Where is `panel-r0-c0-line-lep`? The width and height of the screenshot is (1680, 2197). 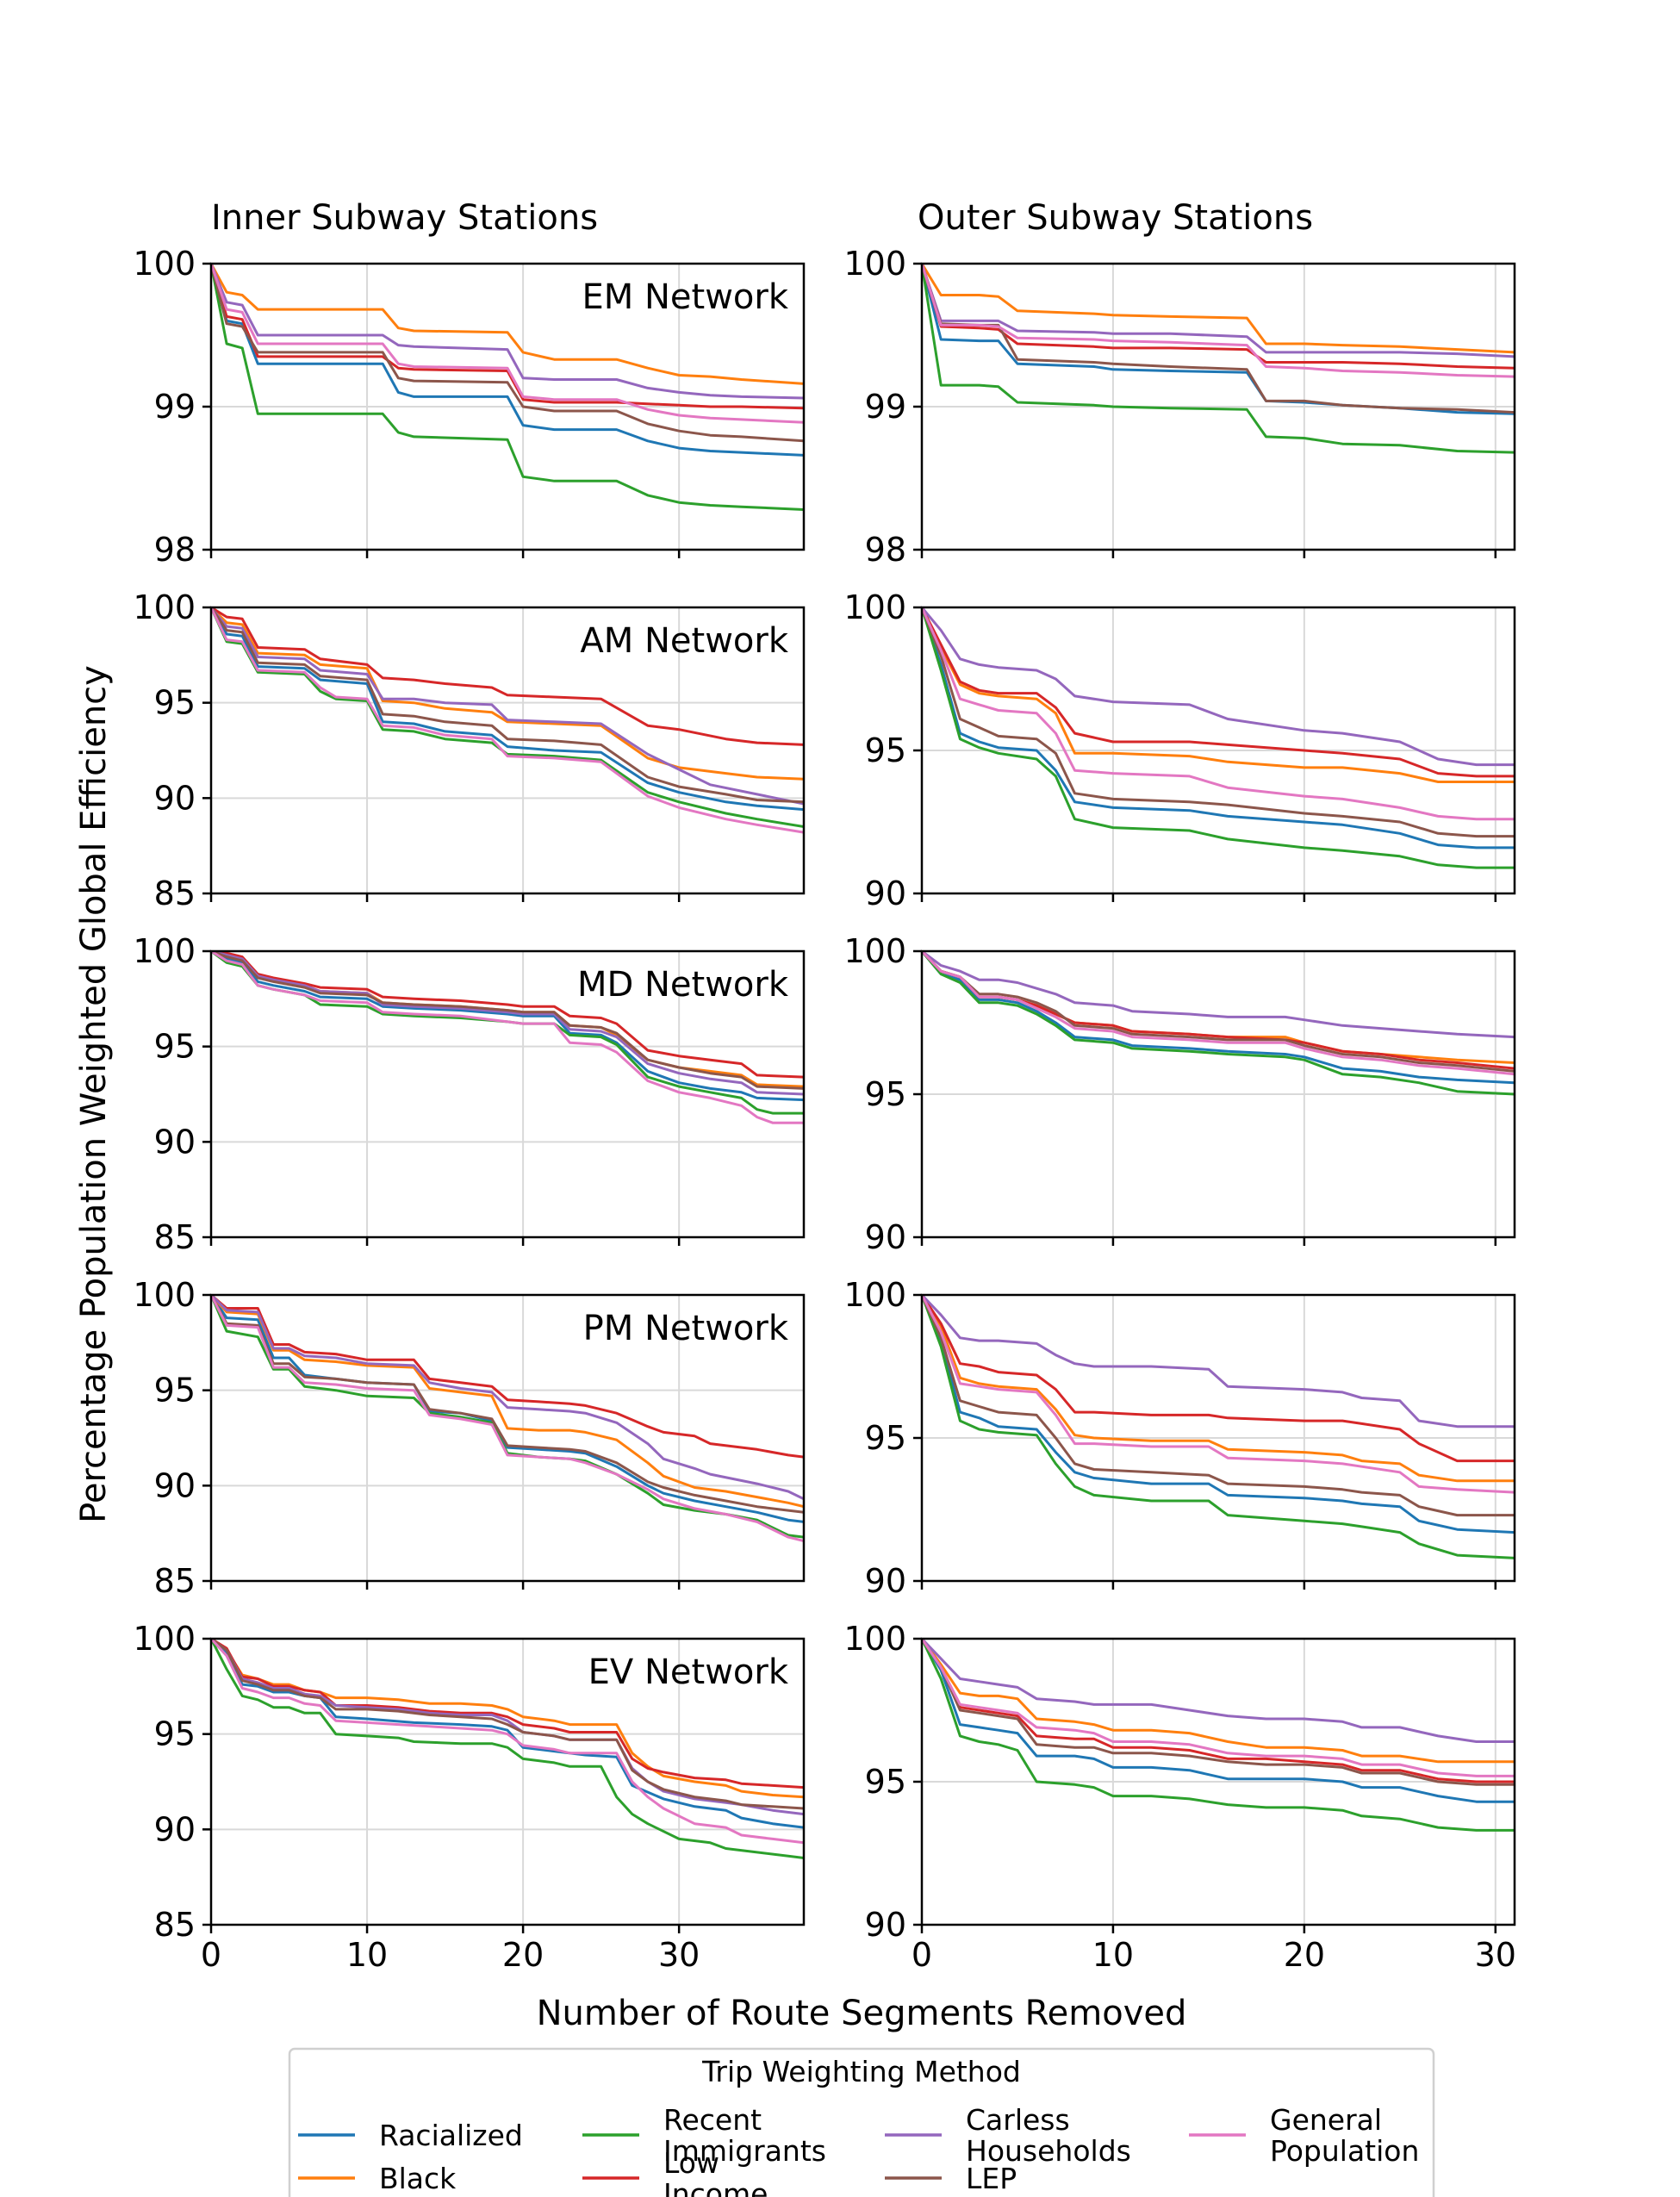 panel-r0-c0-line-lep is located at coordinates (507, 353).